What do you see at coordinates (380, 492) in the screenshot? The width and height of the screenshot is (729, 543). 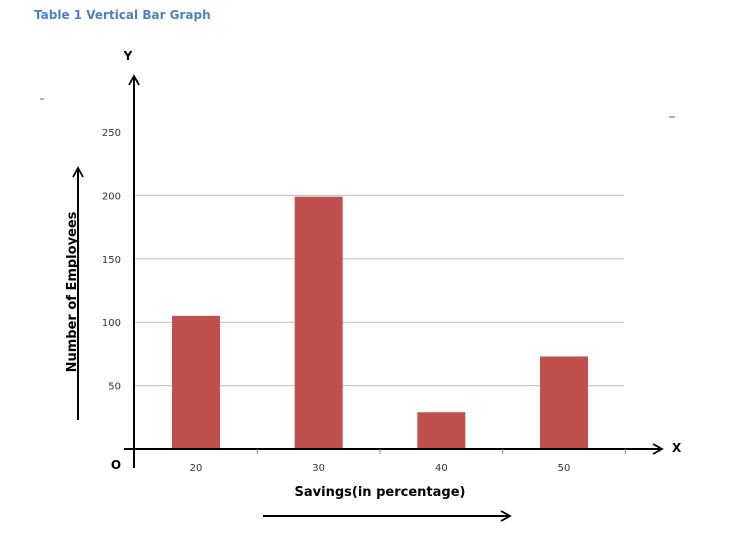 I see `x-axis-title: Savings(in percentage)` at bounding box center [380, 492].